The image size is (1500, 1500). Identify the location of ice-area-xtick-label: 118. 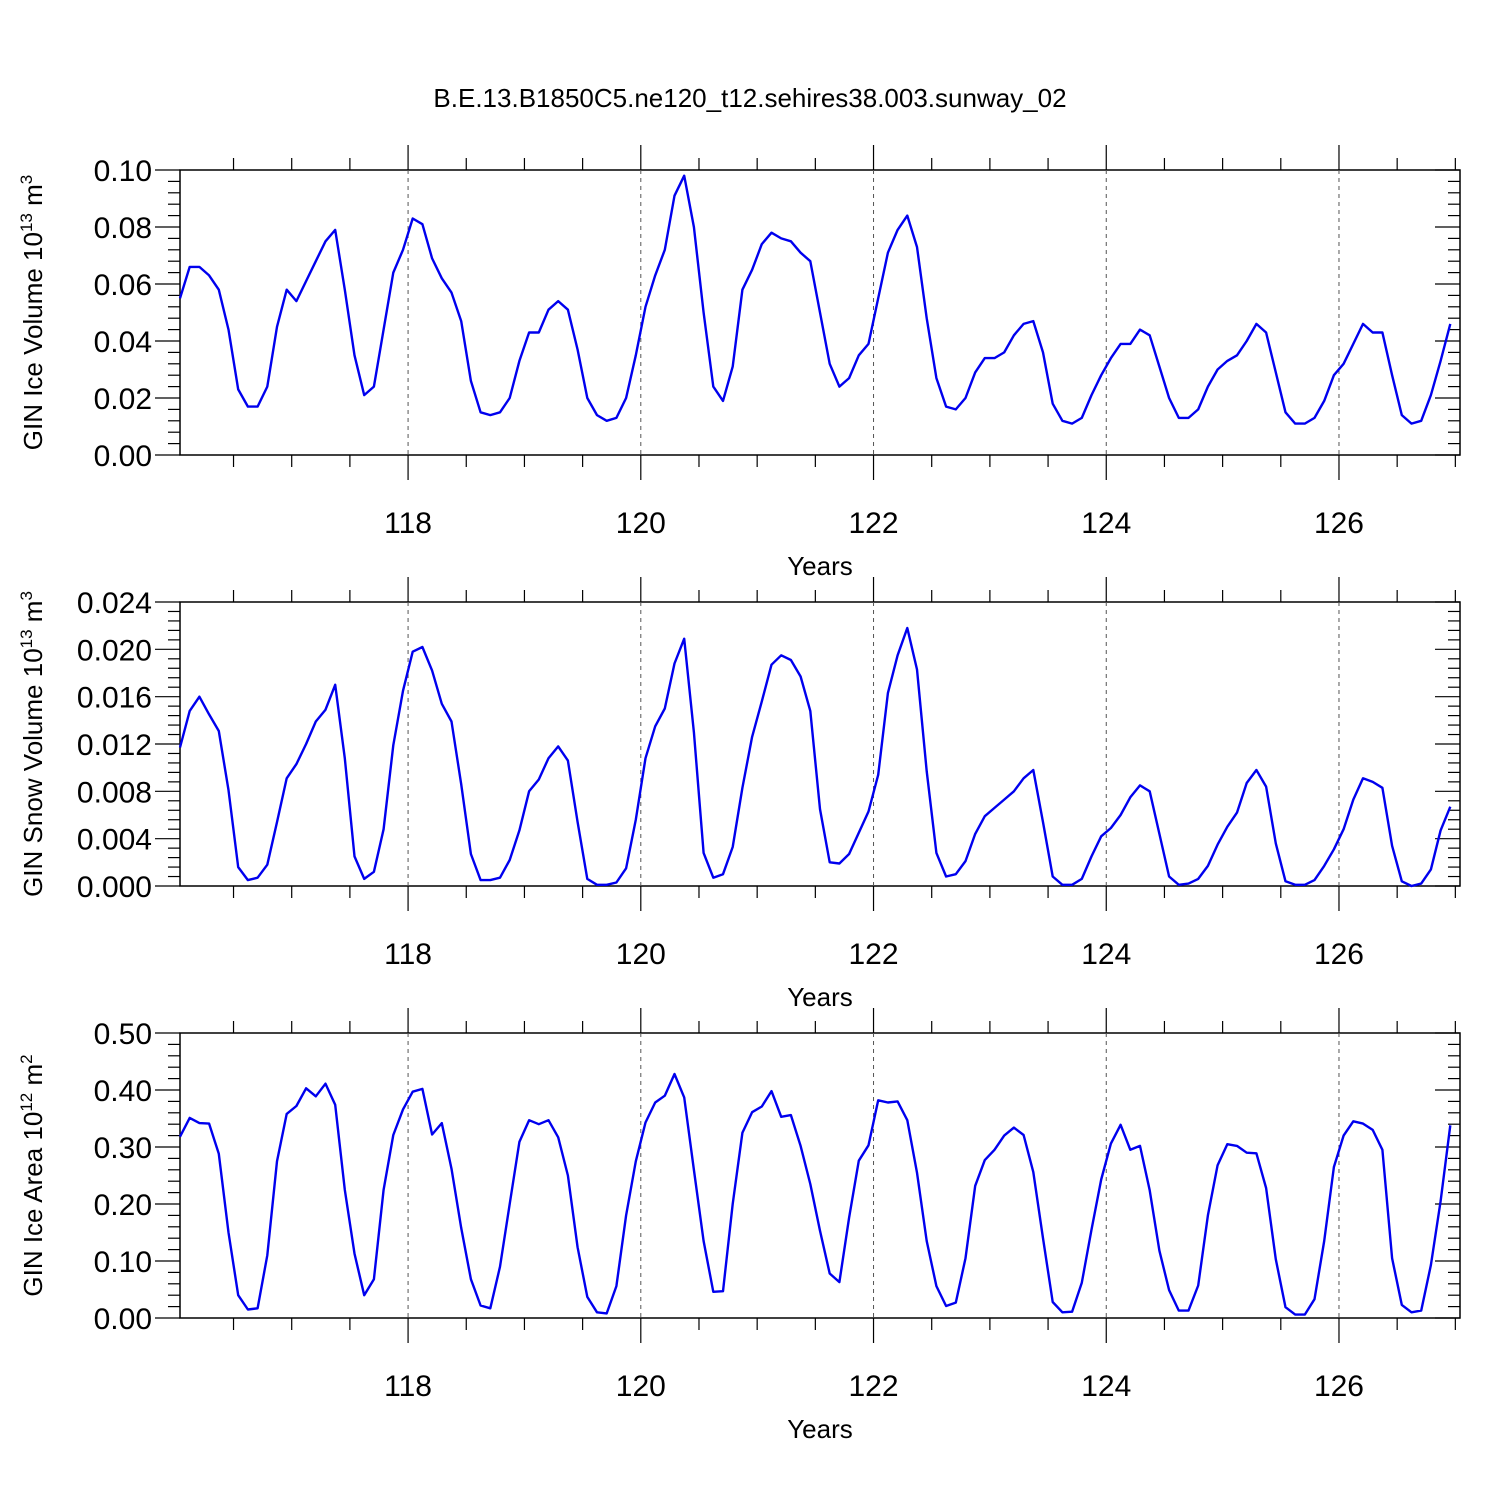
(408, 1386).